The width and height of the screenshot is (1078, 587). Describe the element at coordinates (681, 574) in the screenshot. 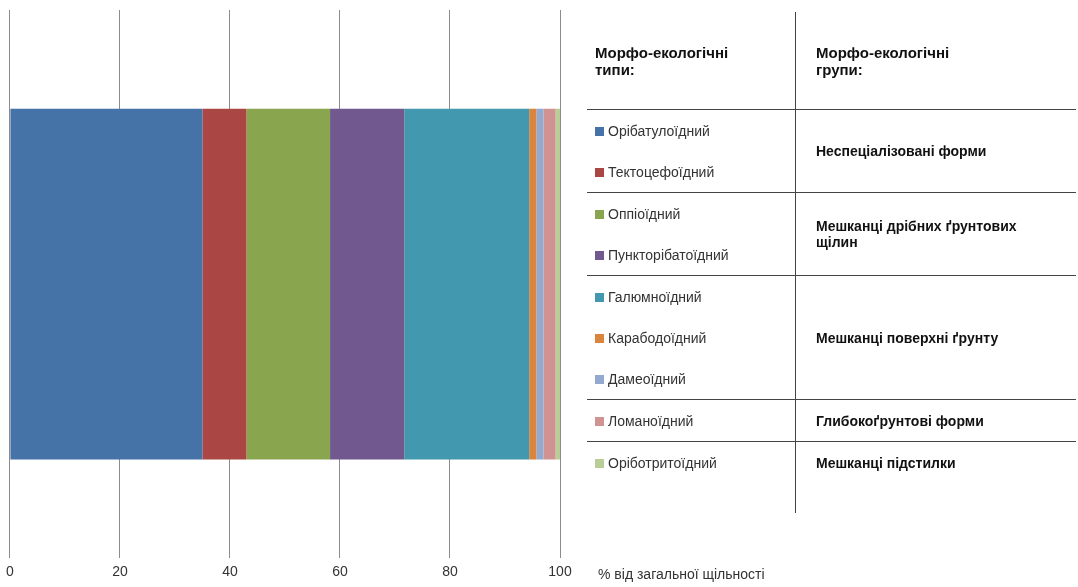

I see `x-axis-title: % від загальної щільності` at that location.